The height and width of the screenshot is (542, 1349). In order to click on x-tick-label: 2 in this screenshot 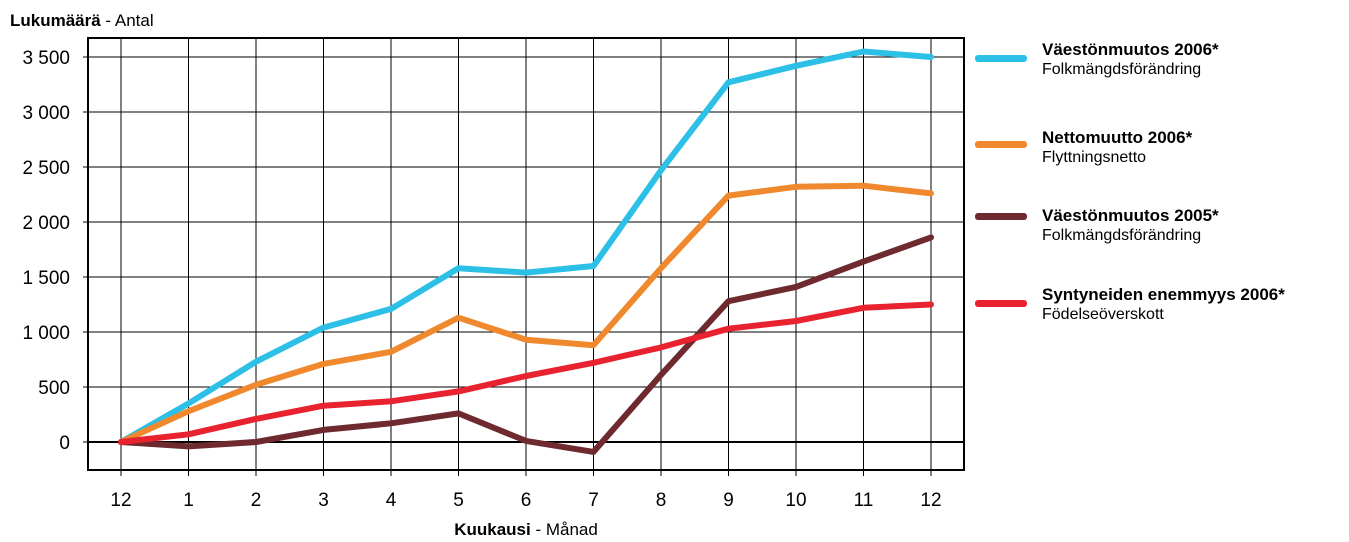, I will do `click(256, 500)`.